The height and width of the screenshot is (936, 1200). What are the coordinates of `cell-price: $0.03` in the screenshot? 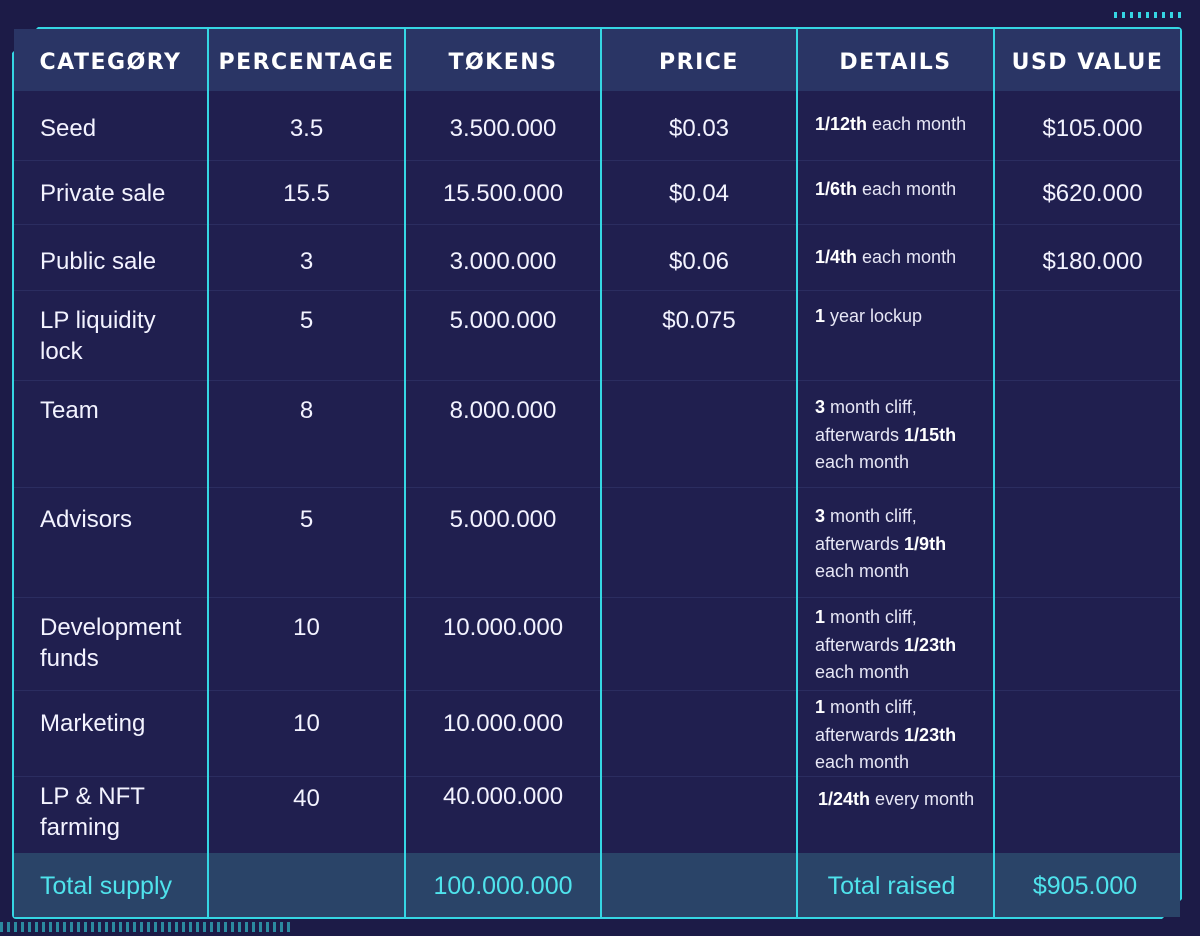 It's located at (699, 128).